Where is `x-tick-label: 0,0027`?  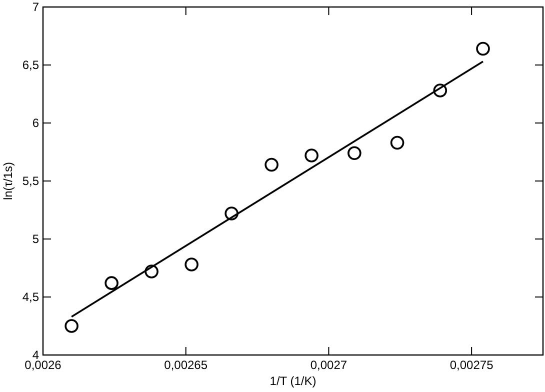 x-tick-label: 0,0027 is located at coordinates (329, 365).